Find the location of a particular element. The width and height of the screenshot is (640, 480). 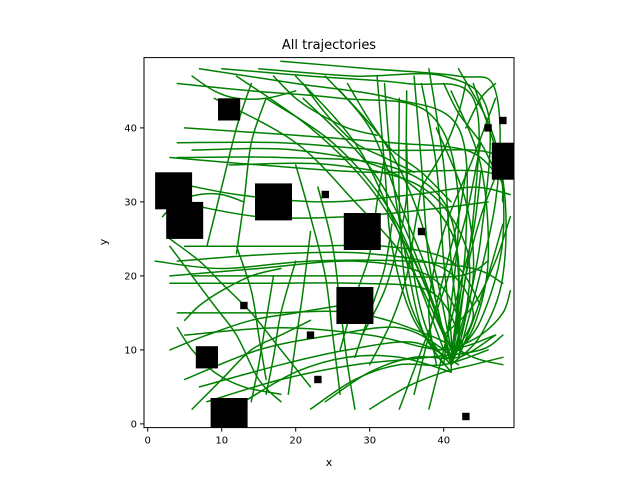

x-axis-label: x is located at coordinates (329, 462).